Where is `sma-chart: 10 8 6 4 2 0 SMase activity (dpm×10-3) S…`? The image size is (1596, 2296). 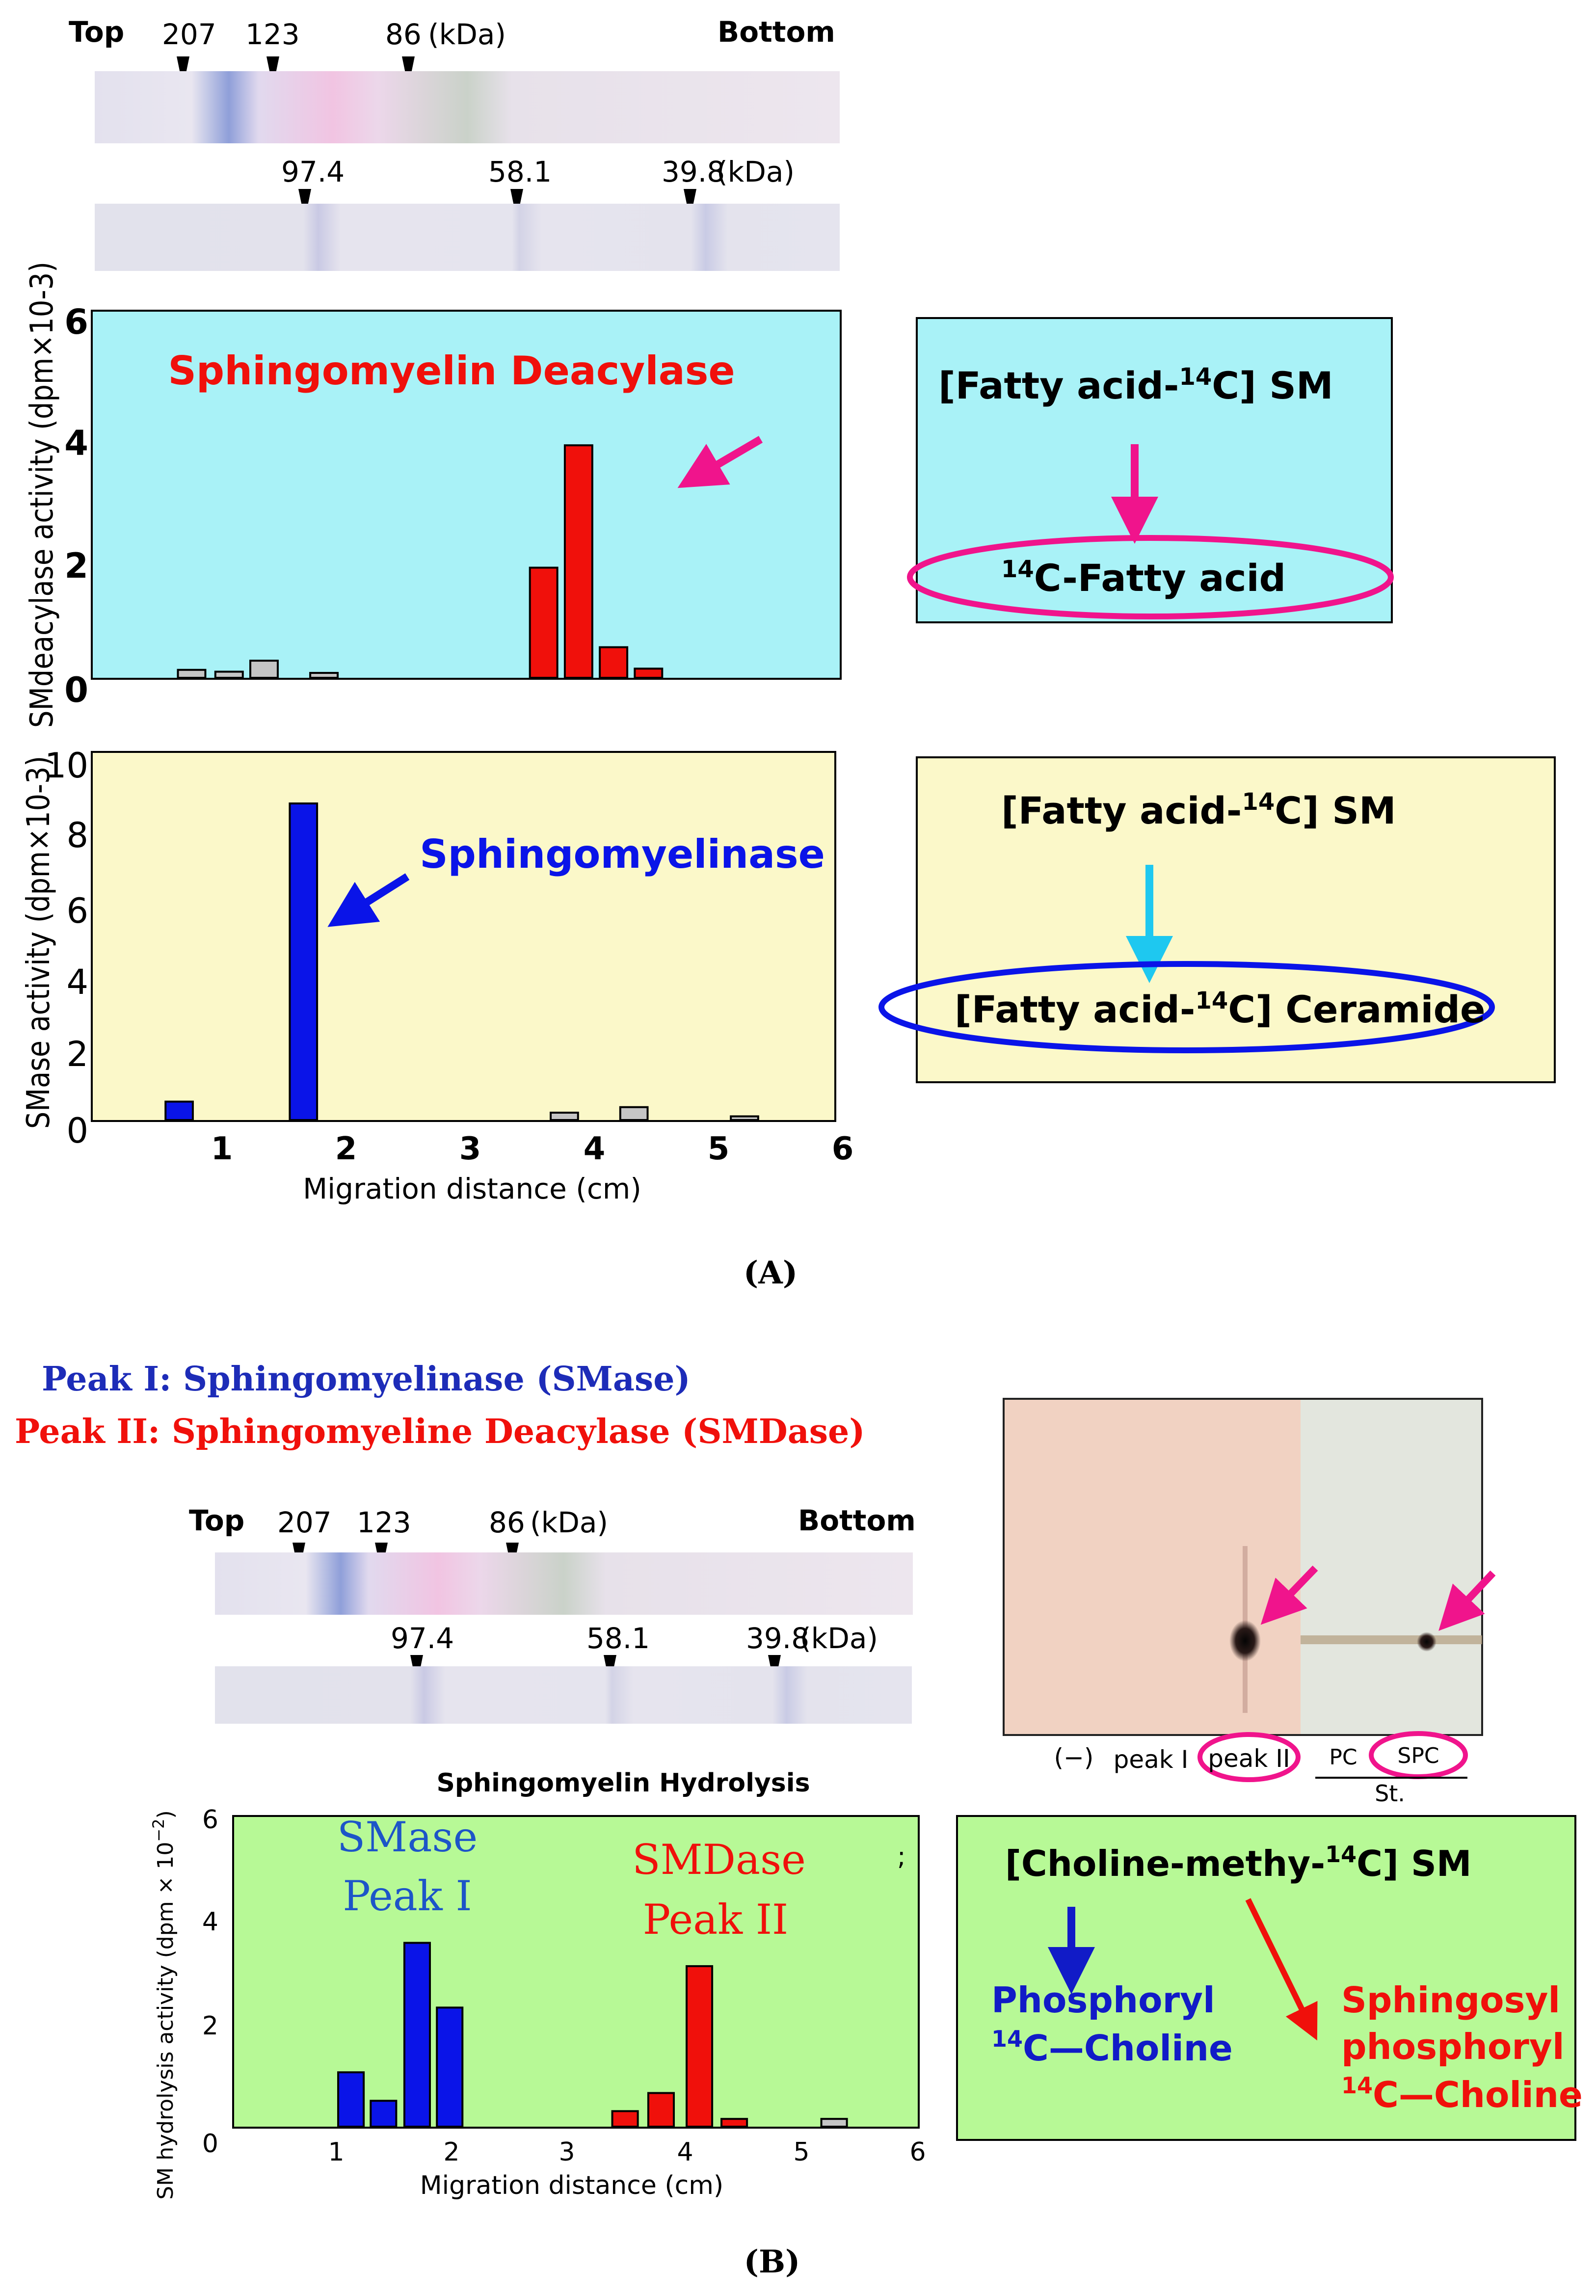 sma-chart: 10 8 6 4 2 0 SMase activity (dpm×10-3) S… is located at coordinates (437, 976).